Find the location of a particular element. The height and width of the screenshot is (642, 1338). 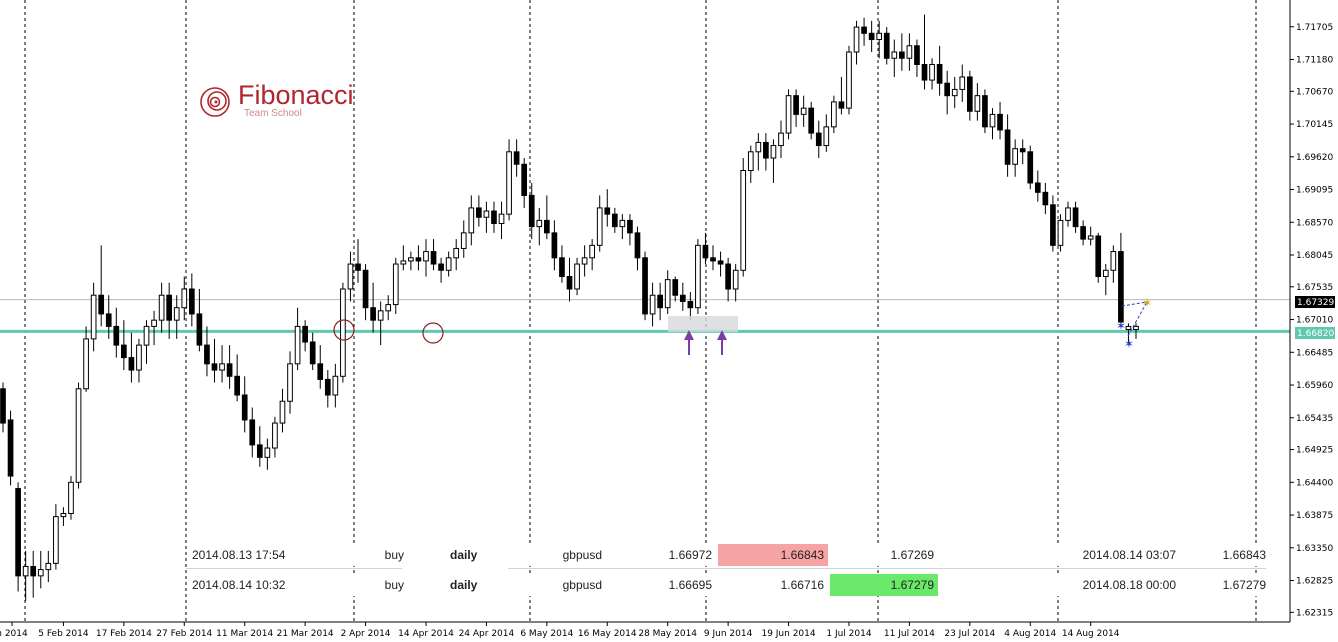

trade-link-line is located at coordinates (1134, 304).